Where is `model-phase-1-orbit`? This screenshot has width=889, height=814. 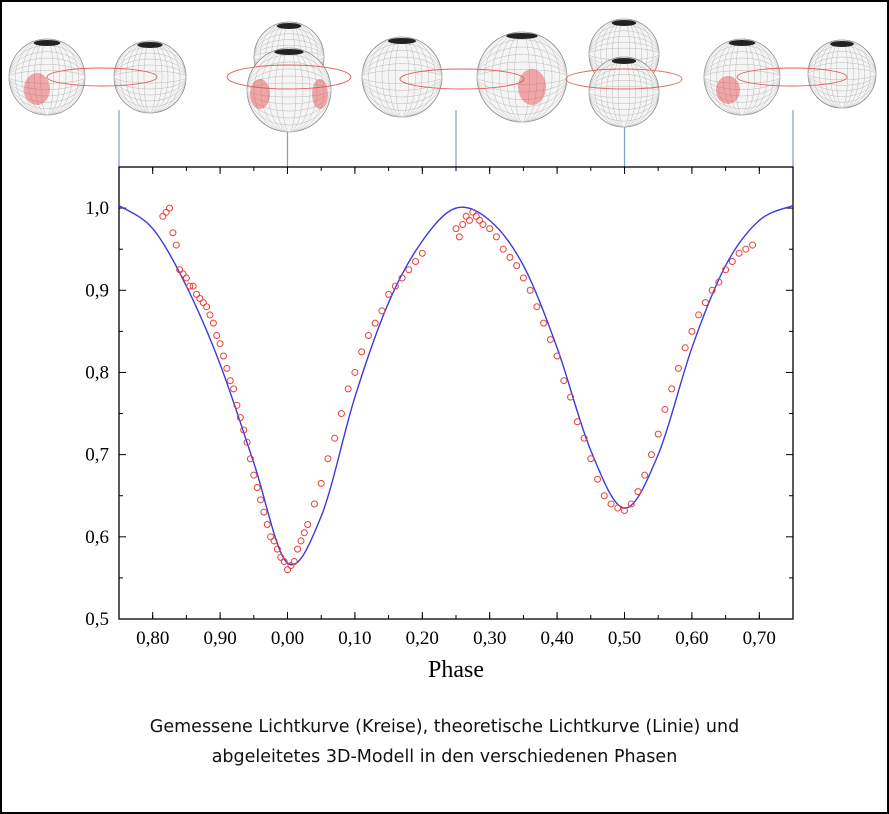 model-phase-1-orbit is located at coordinates (102, 77).